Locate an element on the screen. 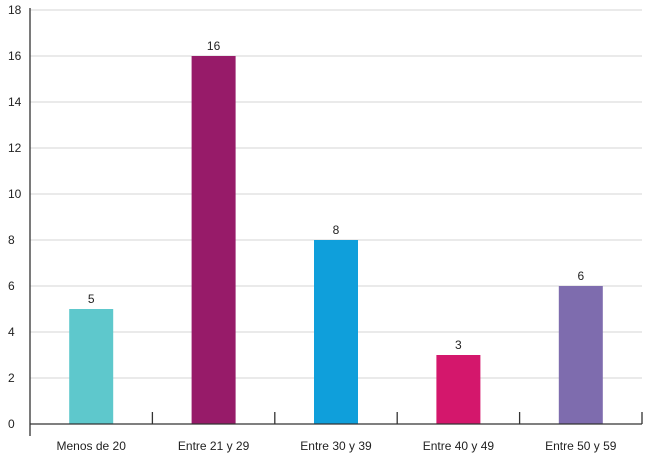  x-tick-label: Menos de 20 is located at coordinates (92, 446).